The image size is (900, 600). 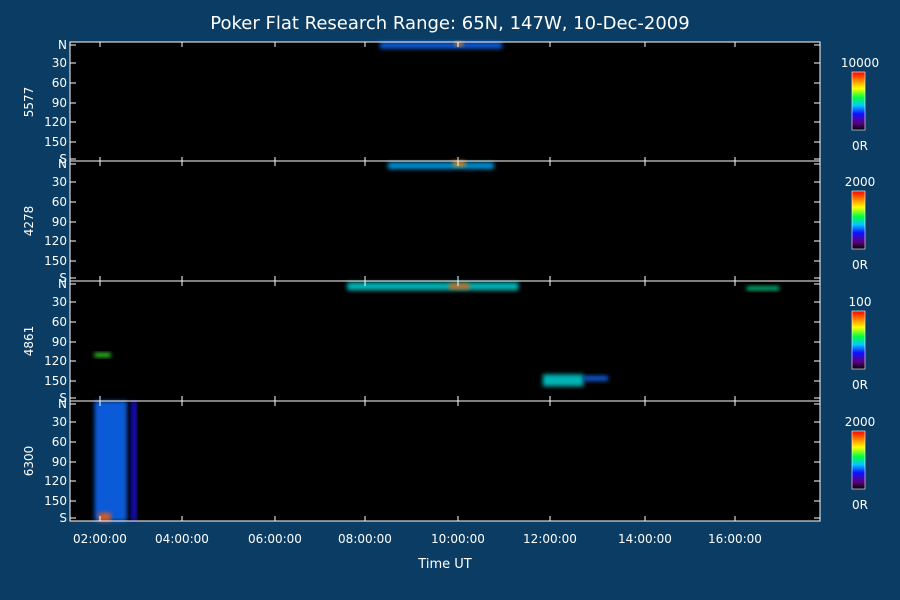 I want to click on color-scale-4861: 100 0R, so click(x=860, y=343).